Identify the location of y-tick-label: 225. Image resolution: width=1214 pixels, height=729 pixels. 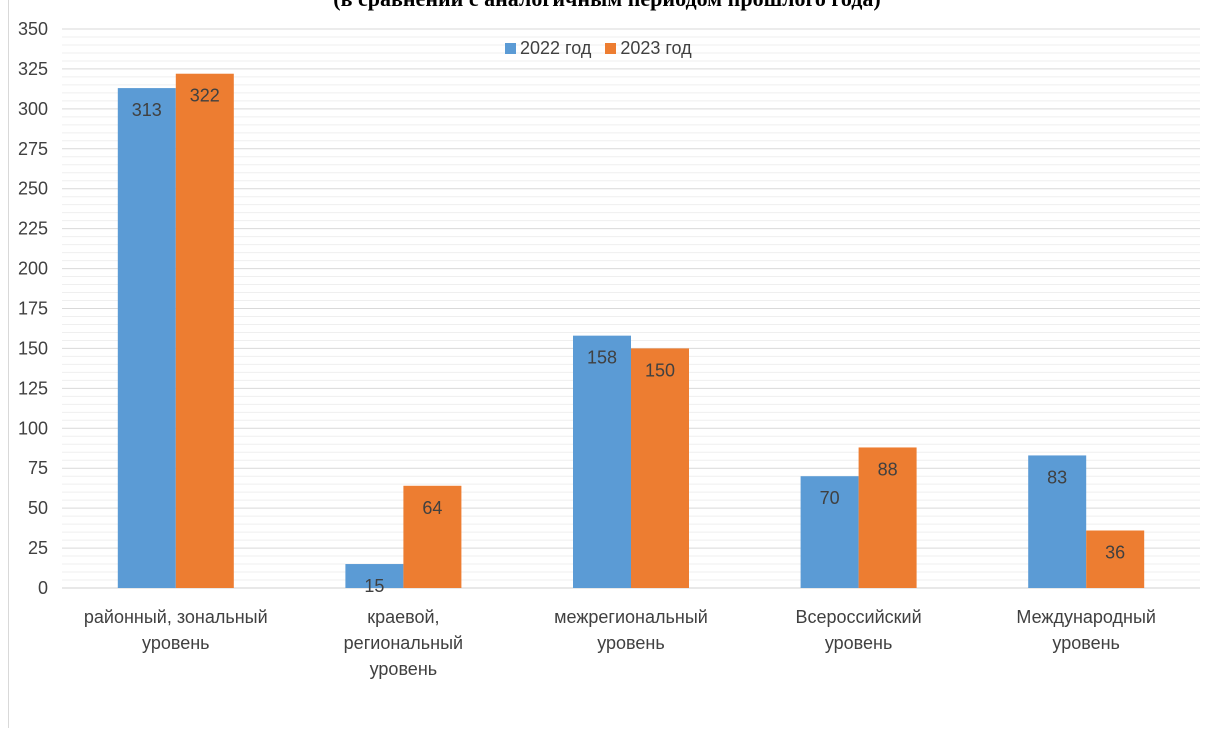
(33, 229).